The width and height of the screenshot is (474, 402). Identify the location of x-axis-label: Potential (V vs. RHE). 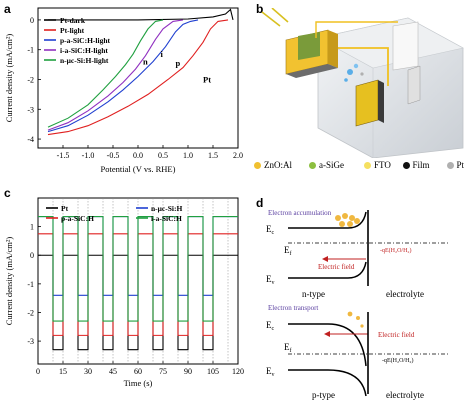
(138, 169).